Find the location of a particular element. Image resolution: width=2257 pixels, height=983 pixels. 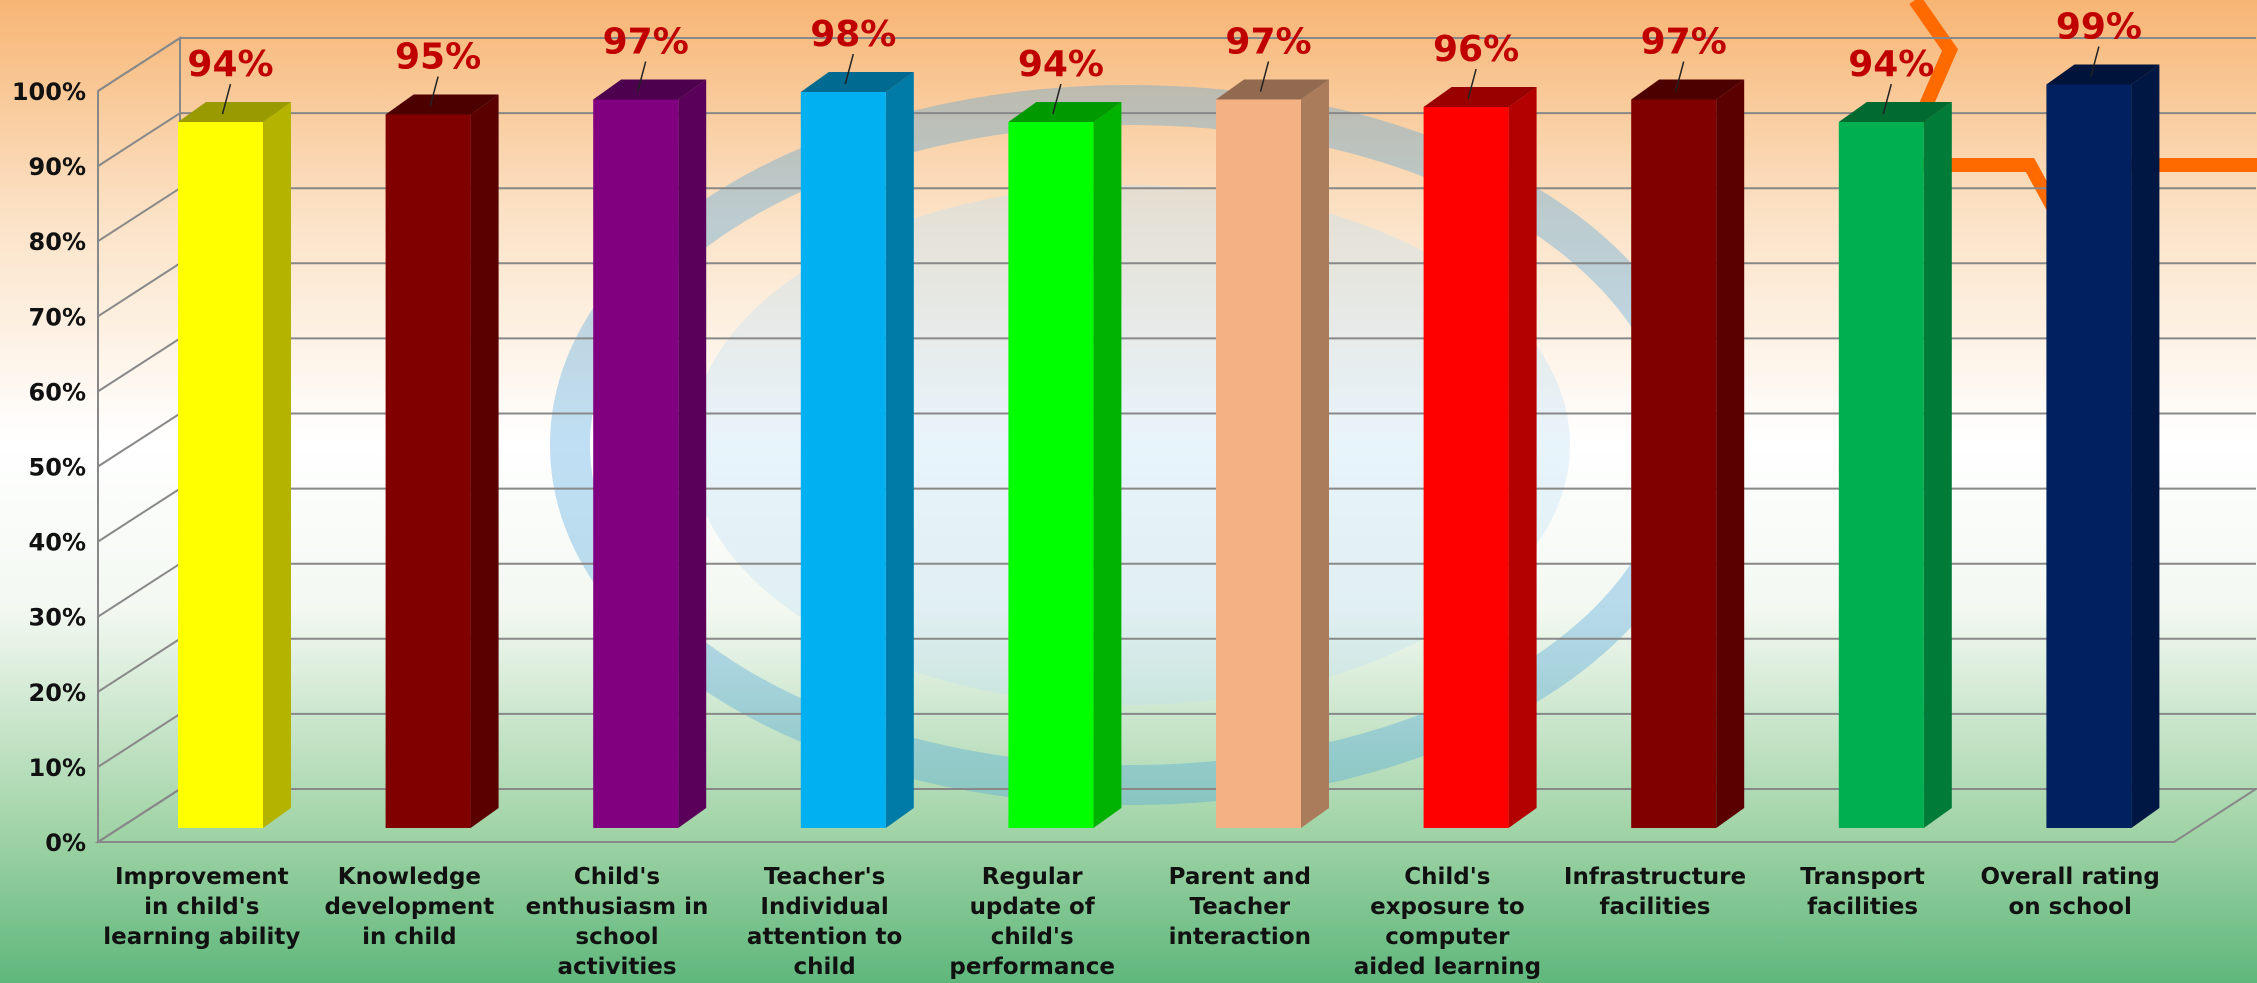

y-tick-label: 20% is located at coordinates (57, 693).